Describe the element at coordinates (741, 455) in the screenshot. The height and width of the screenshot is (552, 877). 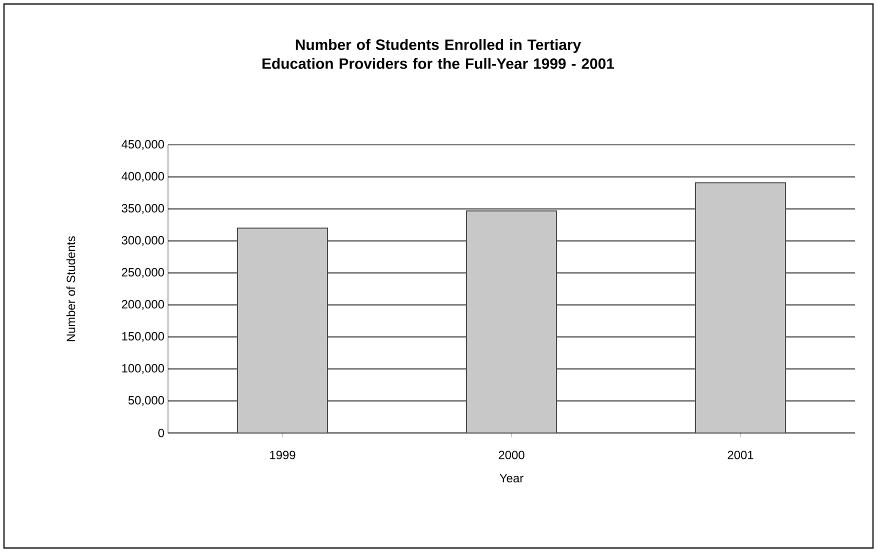
I see `x-tick-label: 2001` at that location.